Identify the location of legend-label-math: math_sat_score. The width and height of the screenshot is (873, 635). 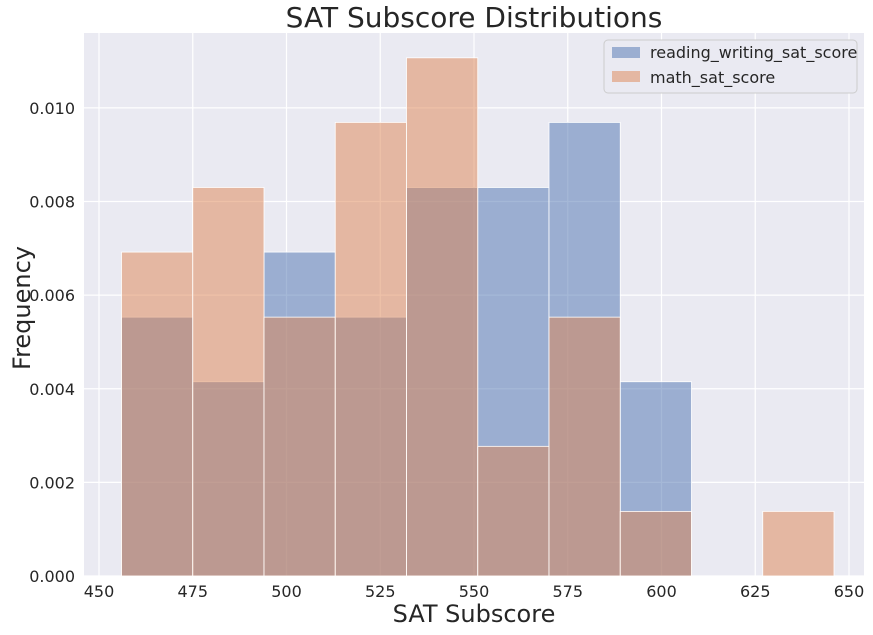
(712, 78).